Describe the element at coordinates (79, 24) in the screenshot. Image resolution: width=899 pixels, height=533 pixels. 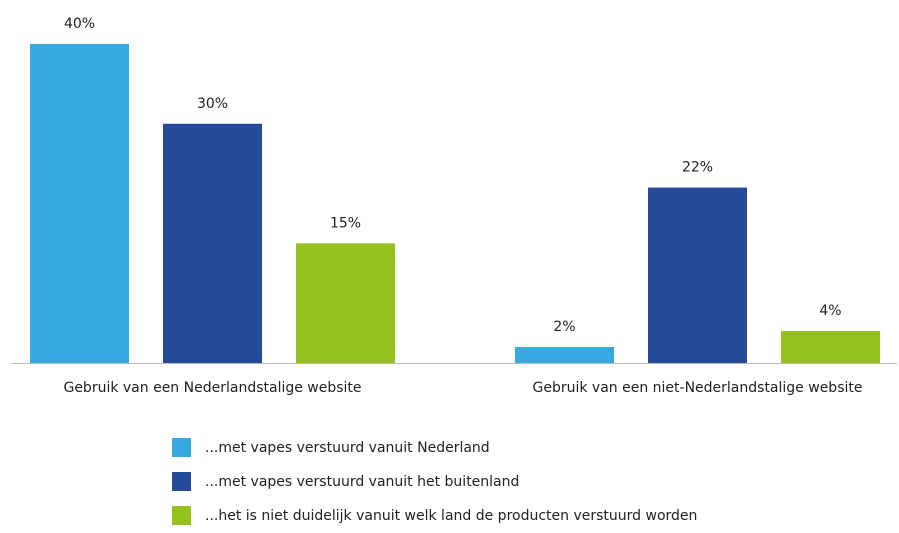
I see `value-label: 40%` at that location.